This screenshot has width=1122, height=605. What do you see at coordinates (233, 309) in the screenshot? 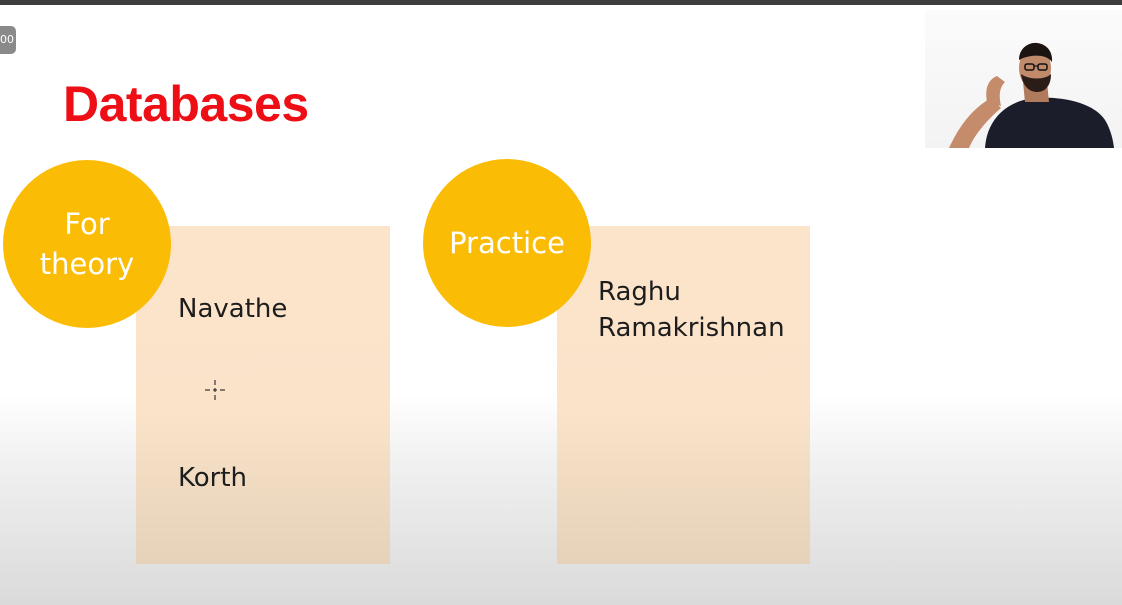
I see `book-author-navathe: Navathe` at bounding box center [233, 309].